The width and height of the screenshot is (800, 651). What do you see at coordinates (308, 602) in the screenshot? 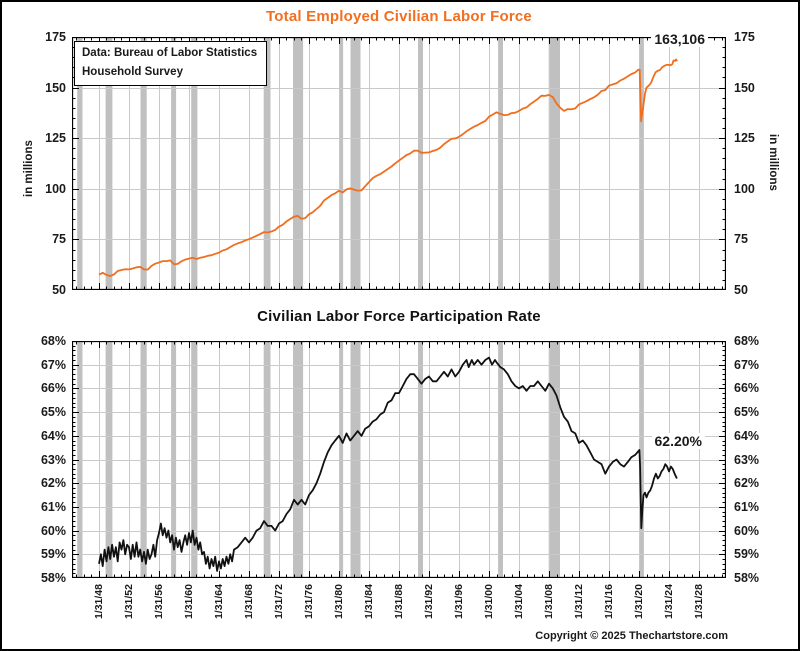
I see `x-tick-label: 1/31/76` at bounding box center [308, 602].